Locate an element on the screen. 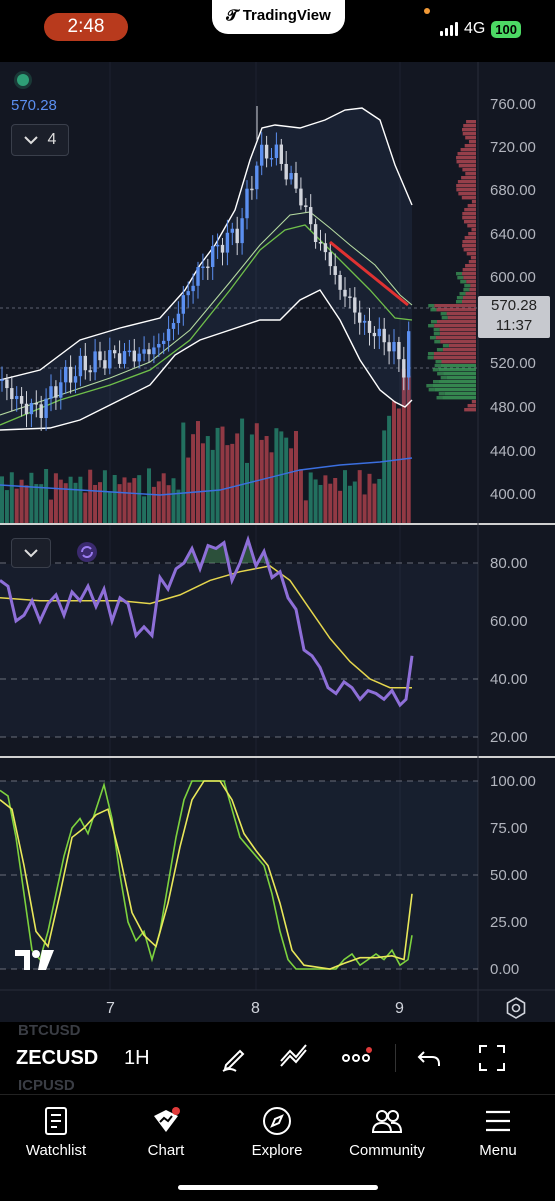 This screenshot has height=1201, width=555. status-time: 2:48 is located at coordinates (86, 27).